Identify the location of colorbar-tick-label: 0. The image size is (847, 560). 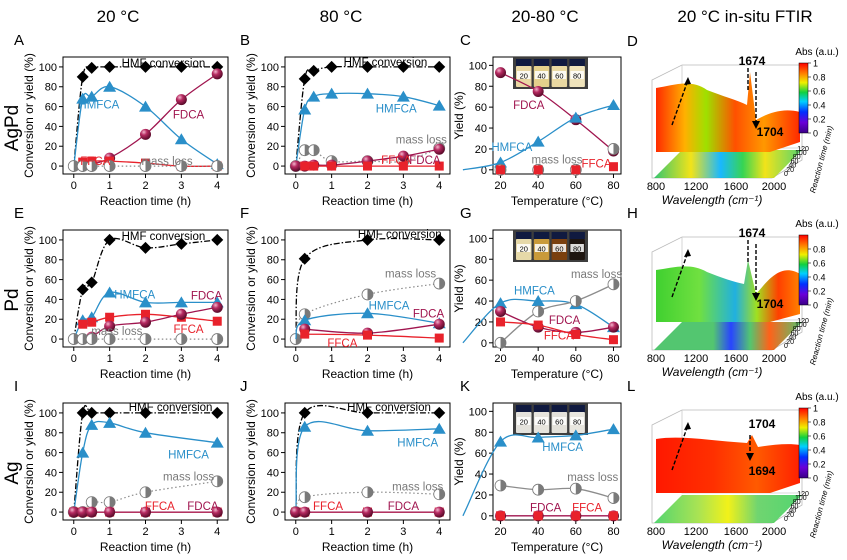
(815, 479).